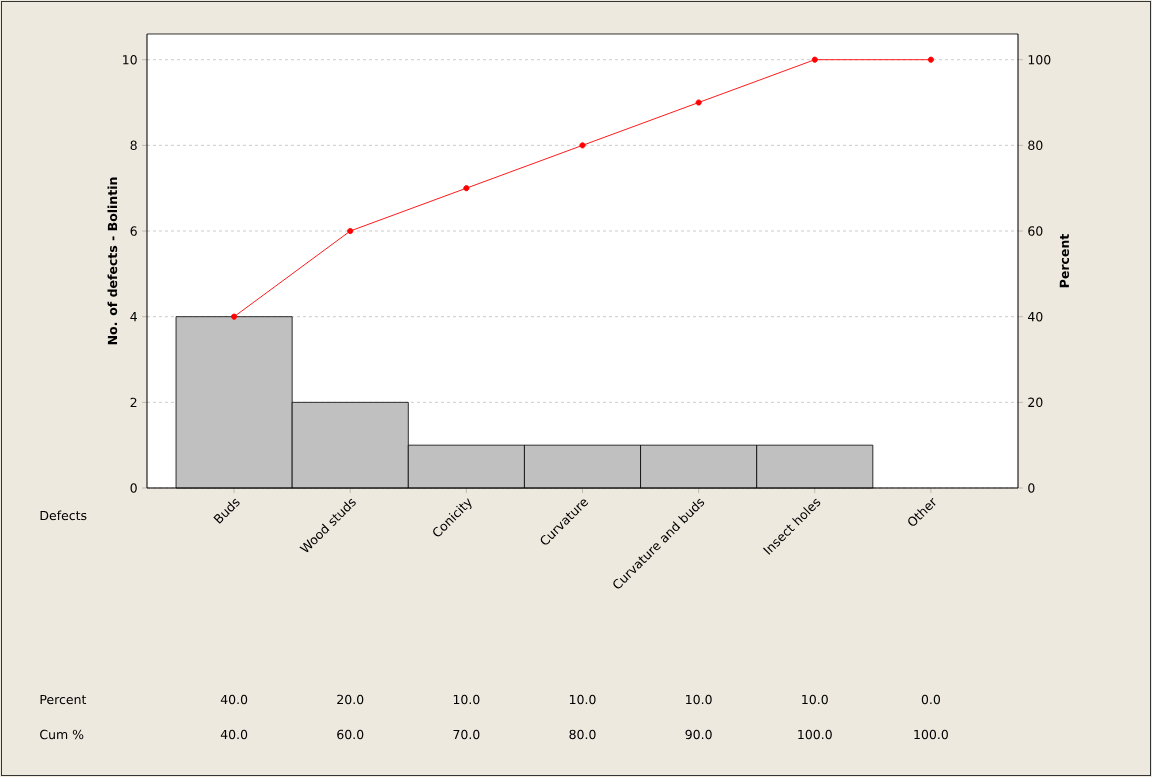  Describe the element at coordinates (133, 317) in the screenshot. I see `y-tick-label: 4` at that location.